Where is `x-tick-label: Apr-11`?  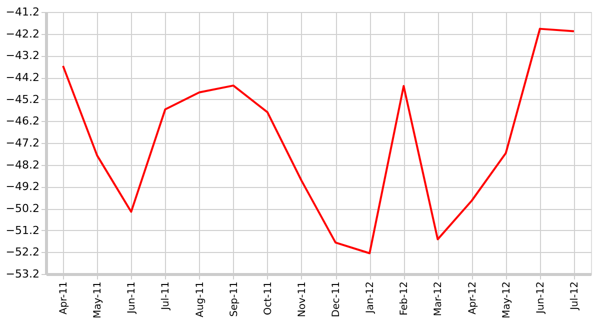
x-tick-label: Apr-11 is located at coordinates (64, 298).